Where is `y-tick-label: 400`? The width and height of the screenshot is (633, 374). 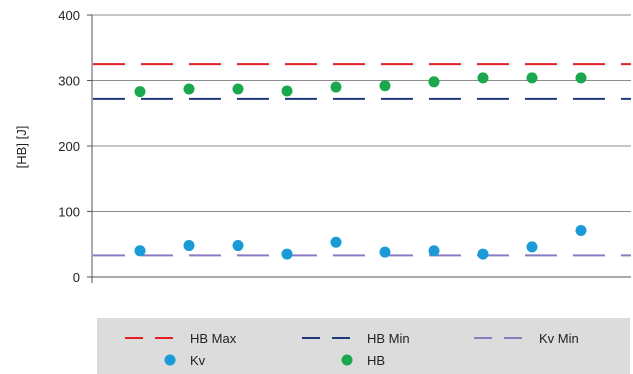 y-tick-label: 400 is located at coordinates (69, 15).